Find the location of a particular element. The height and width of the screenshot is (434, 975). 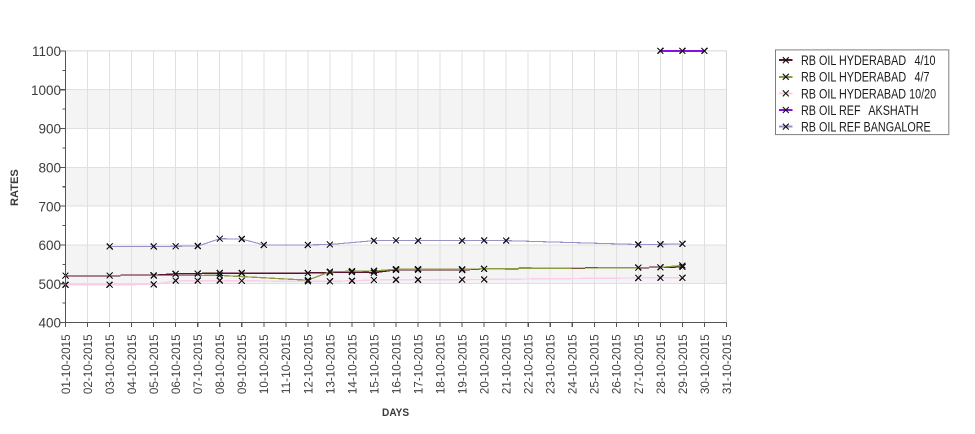

svg-text: 01-10-2015 is located at coordinates (66, 364).